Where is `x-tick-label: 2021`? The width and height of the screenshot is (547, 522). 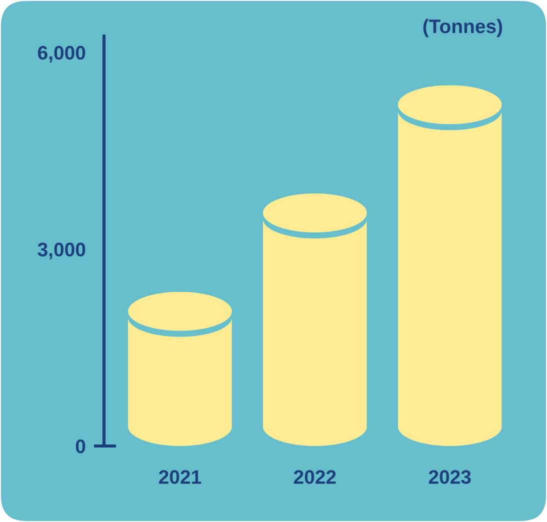
x-tick-label: 2021 is located at coordinates (180, 477).